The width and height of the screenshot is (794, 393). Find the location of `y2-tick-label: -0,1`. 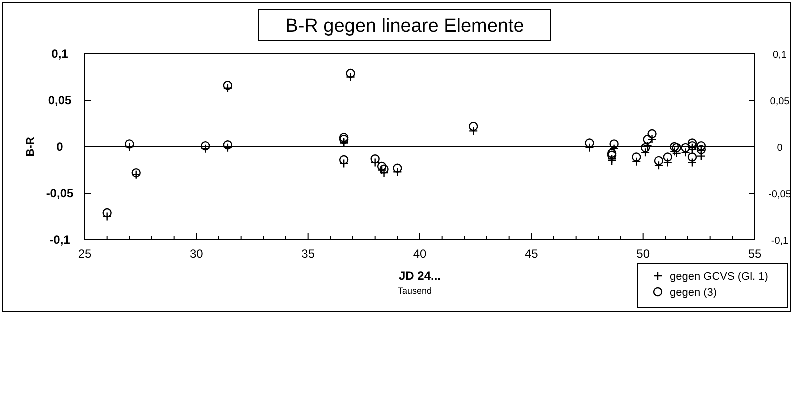

y2-tick-label: -0,1 is located at coordinates (780, 241).